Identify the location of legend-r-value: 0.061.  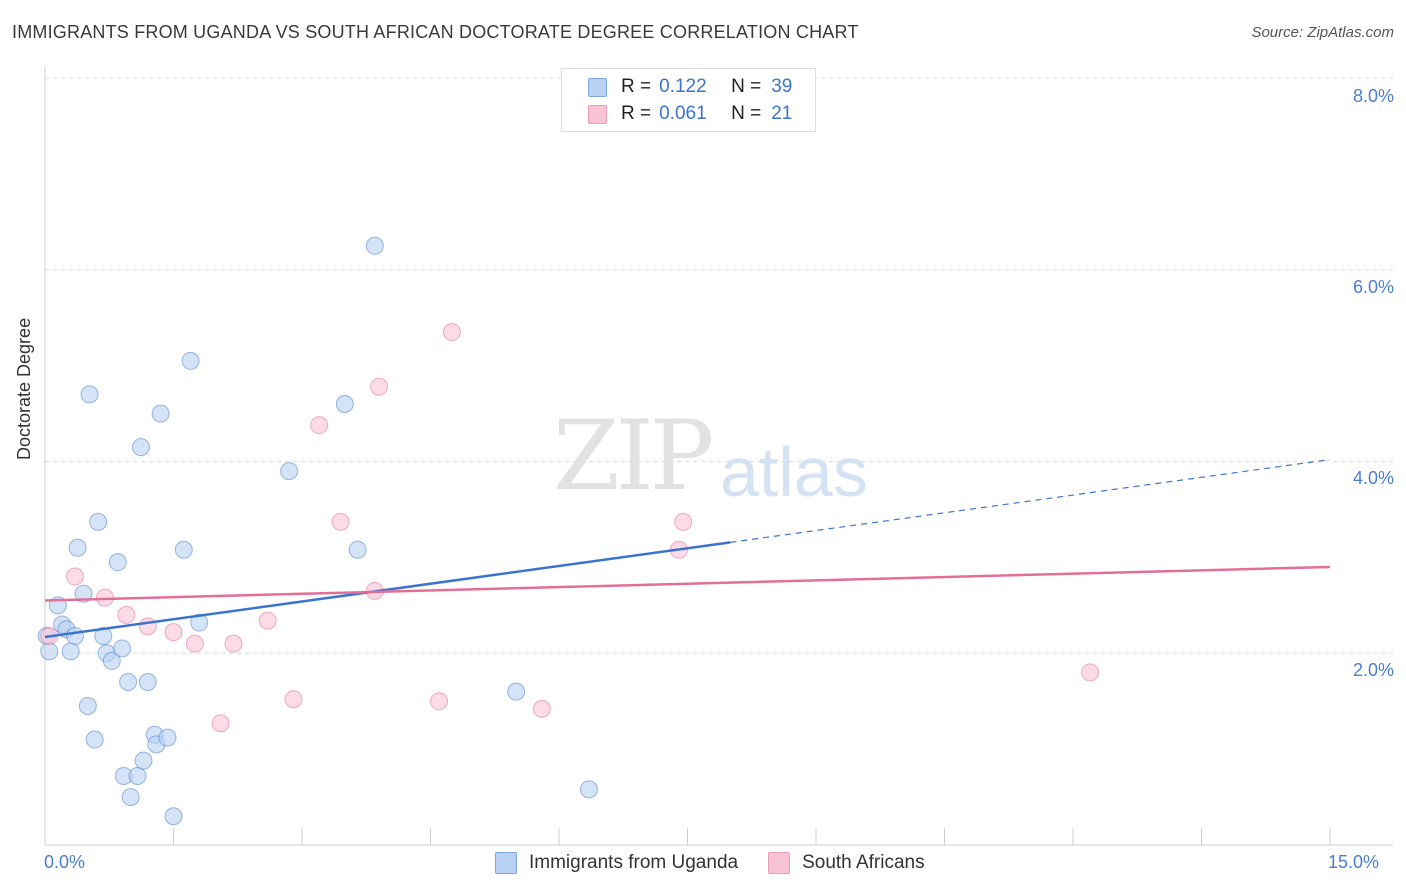
(683, 113).